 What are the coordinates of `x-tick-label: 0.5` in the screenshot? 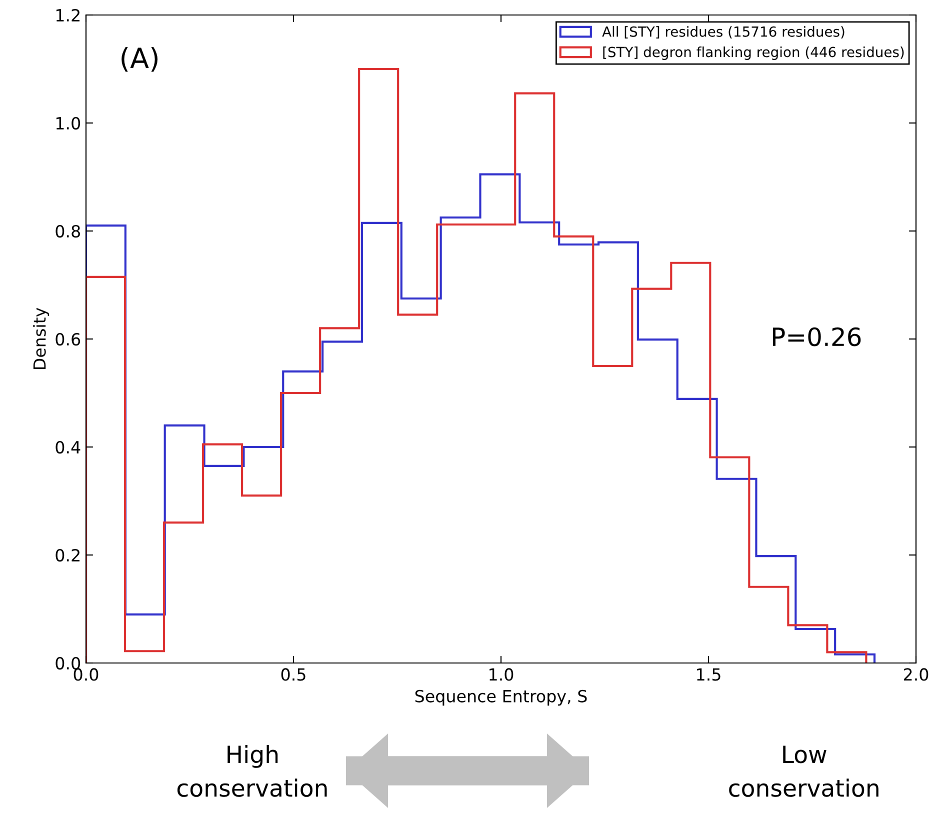 It's located at (293, 674).